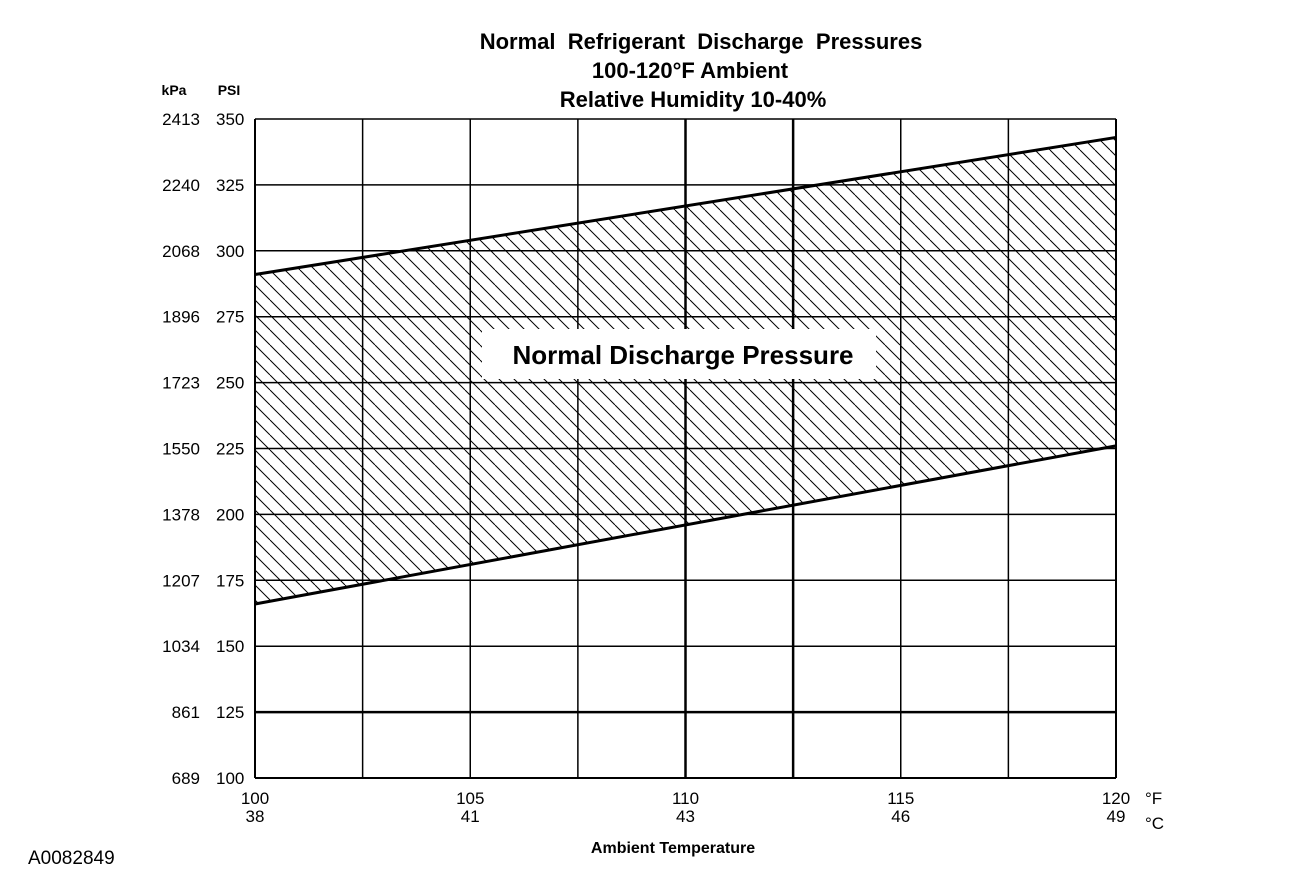  Describe the element at coordinates (174, 90) in the screenshot. I see `y-unit-kpa: kPa` at that location.